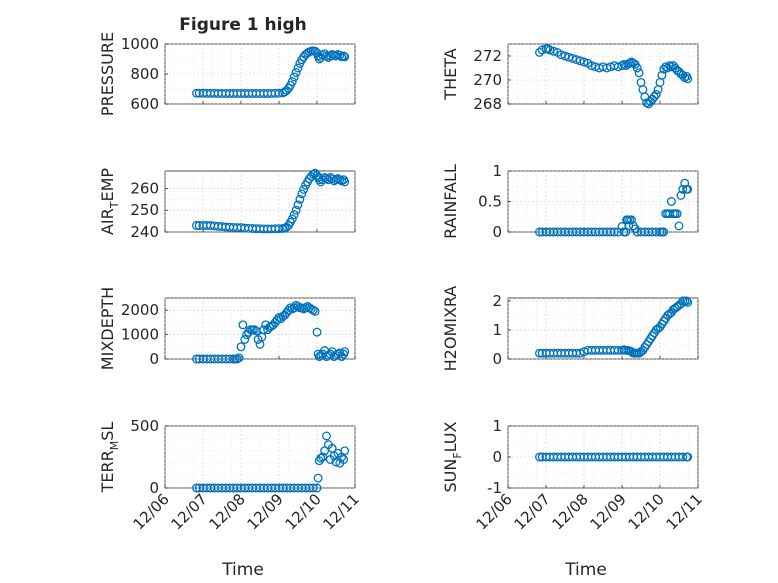  What do you see at coordinates (265, 511) in the screenshot?
I see `x-tick-label: 12/09` at bounding box center [265, 511].